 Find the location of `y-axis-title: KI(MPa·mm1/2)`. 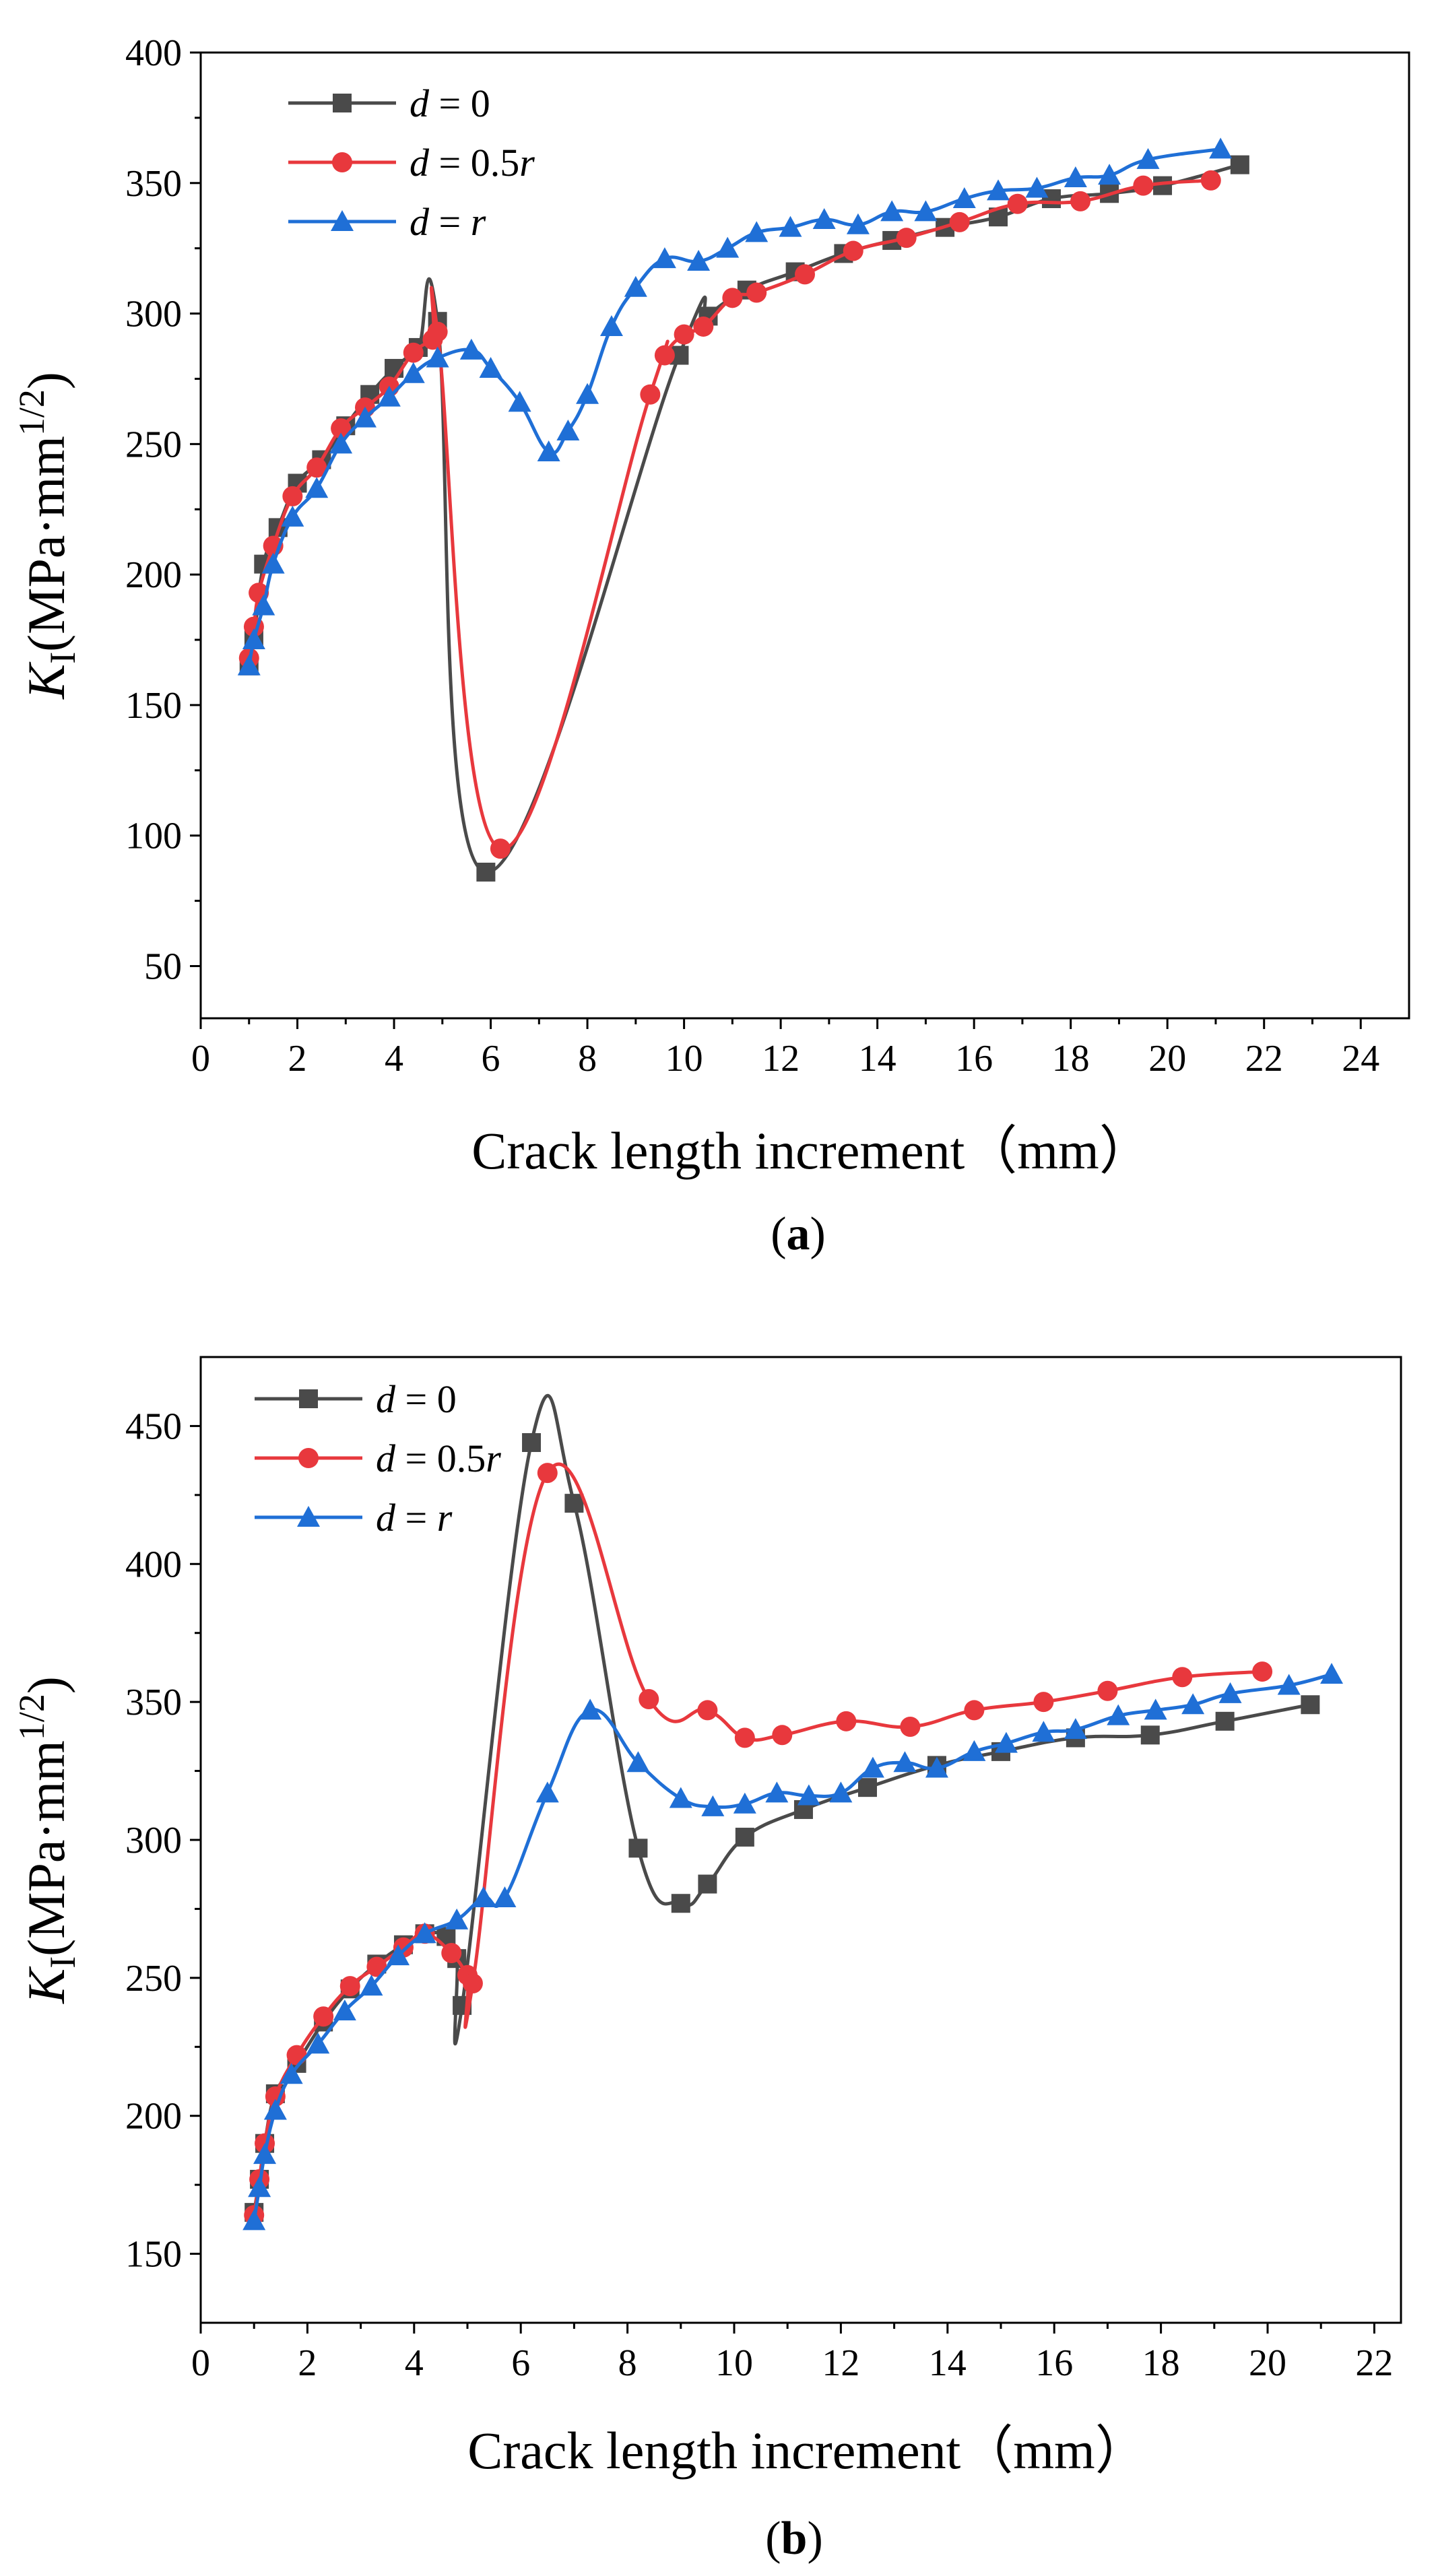

y-axis-title: KI(MPa·mm1/2) is located at coordinates (47, 1840).